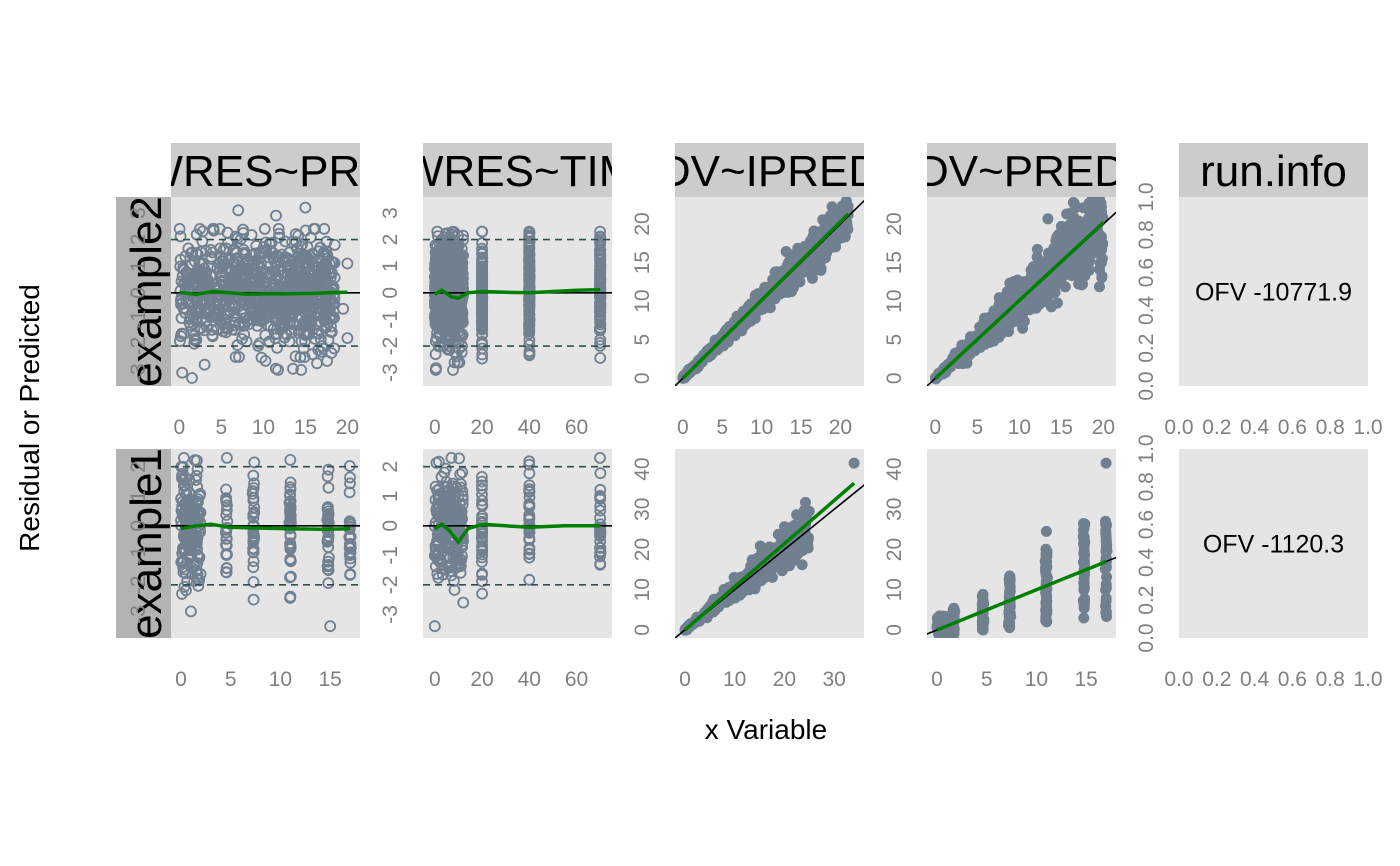 The image size is (1400, 866). I want to click on row-strip-label: example1, so click(146, 543).